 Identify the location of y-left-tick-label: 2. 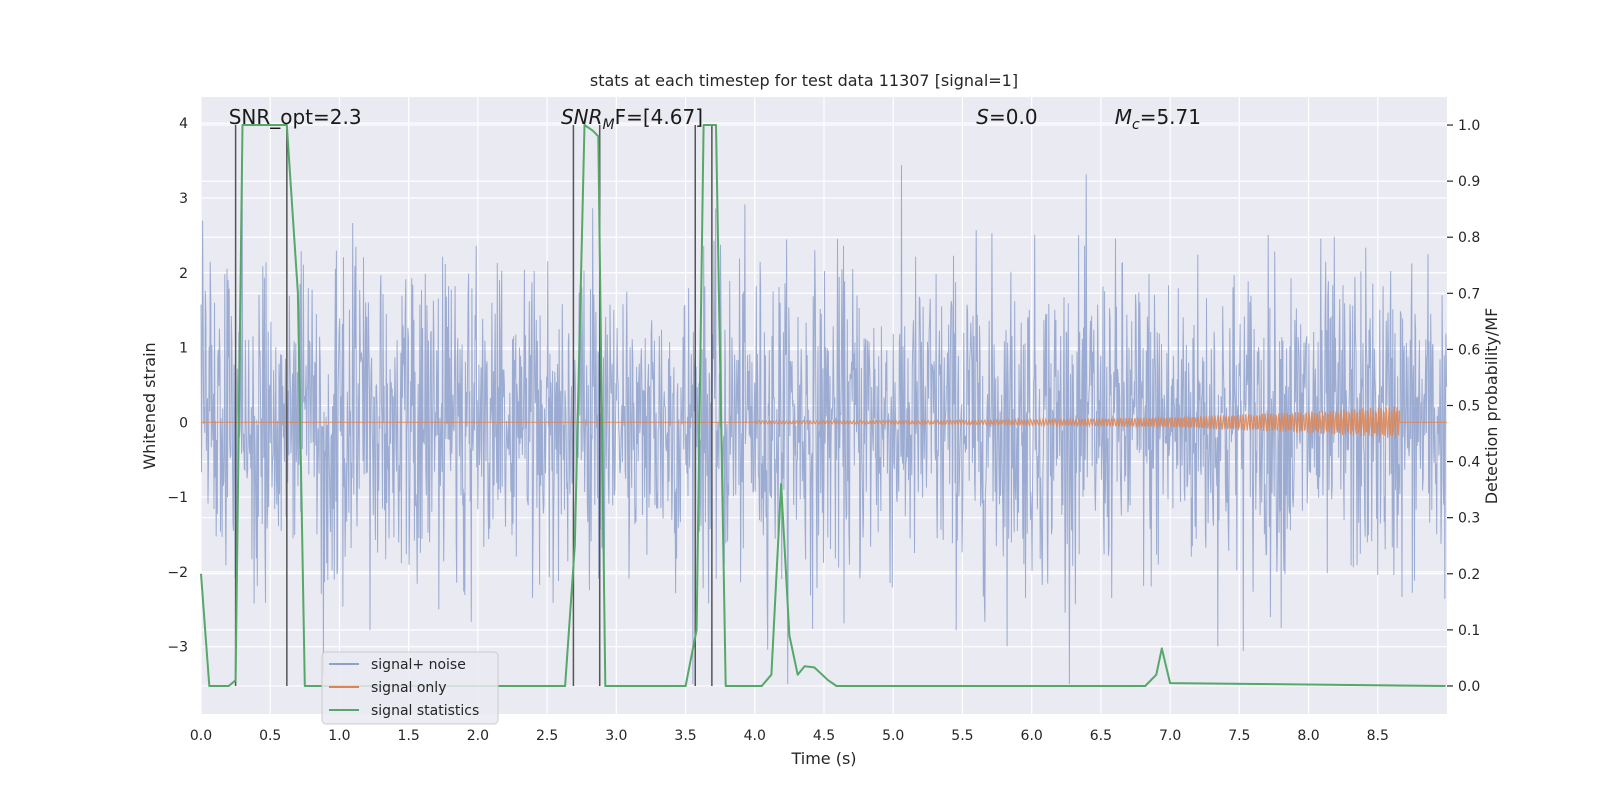
(183, 274).